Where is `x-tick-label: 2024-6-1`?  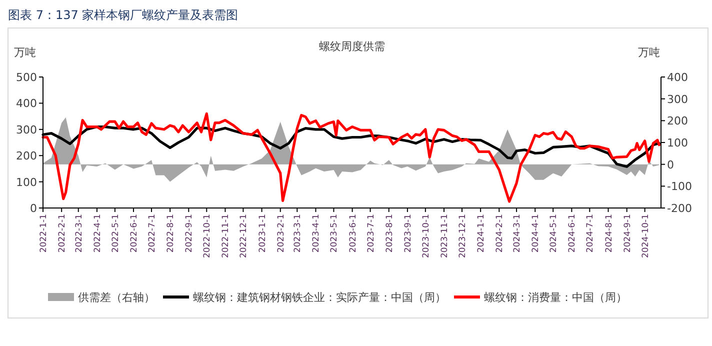 x-tick-label: 2024-6-1 is located at coordinates (573, 233).